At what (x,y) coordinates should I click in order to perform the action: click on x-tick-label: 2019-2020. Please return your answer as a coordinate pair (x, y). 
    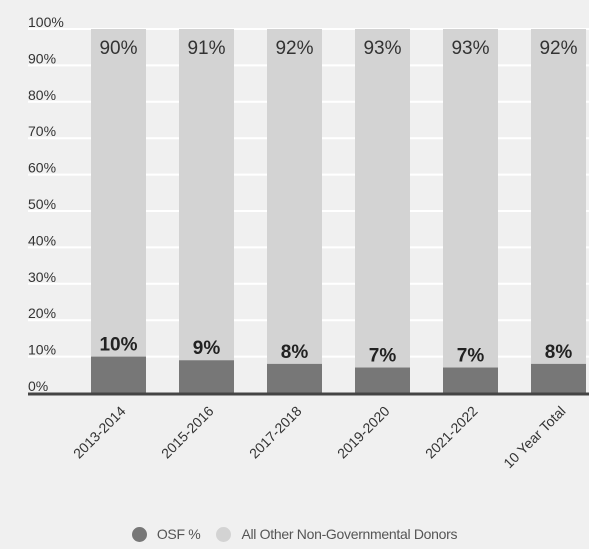
    Looking at the image, I should click on (363, 432).